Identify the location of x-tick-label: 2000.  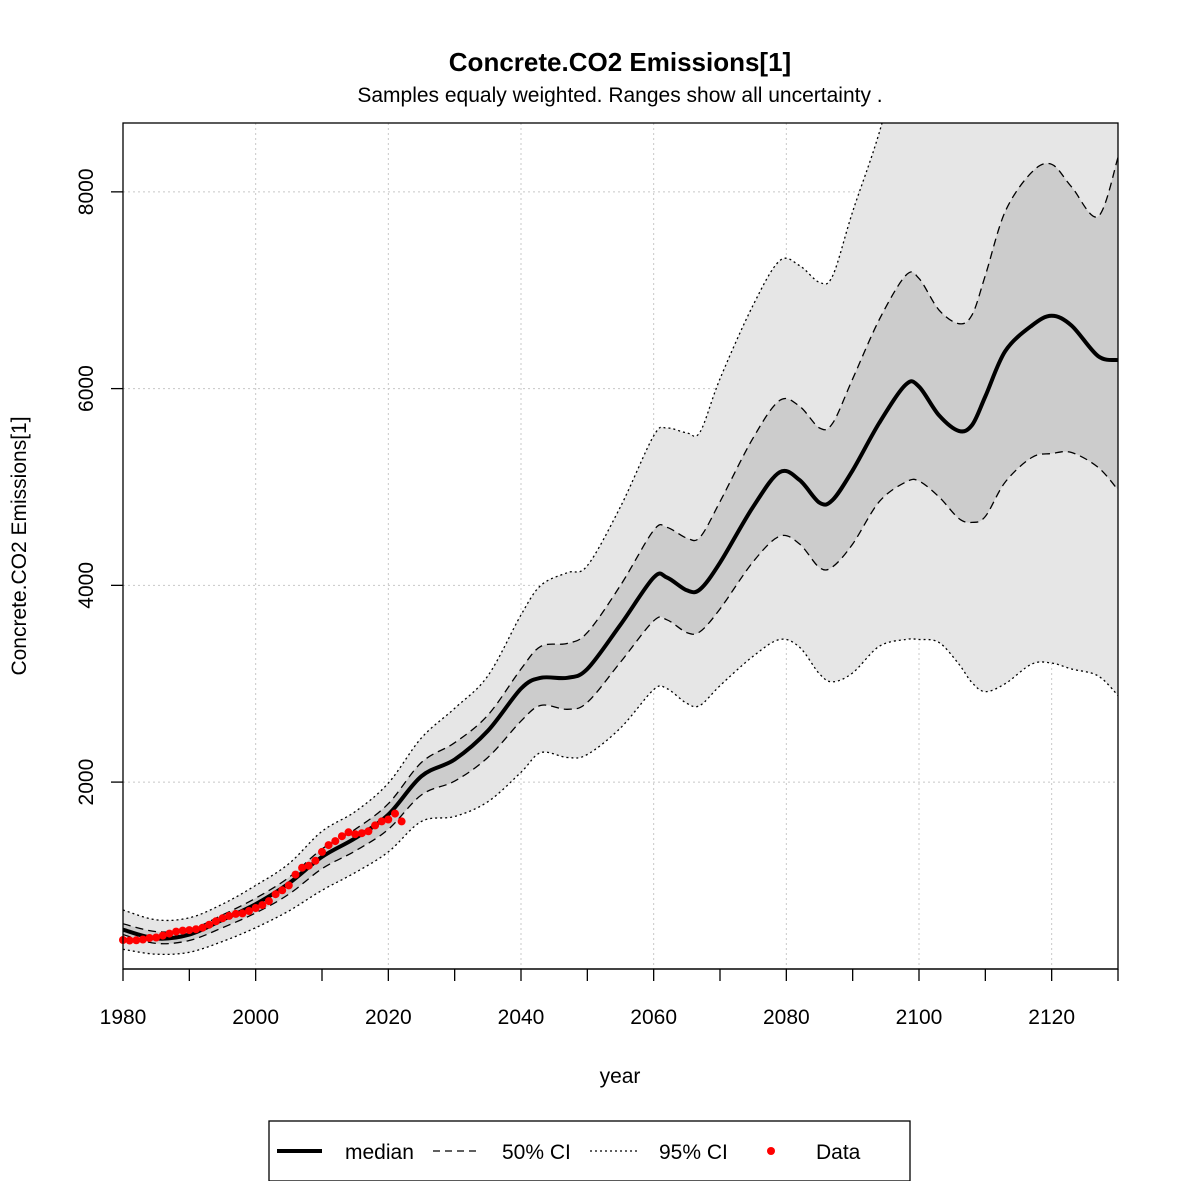
(255, 1017).